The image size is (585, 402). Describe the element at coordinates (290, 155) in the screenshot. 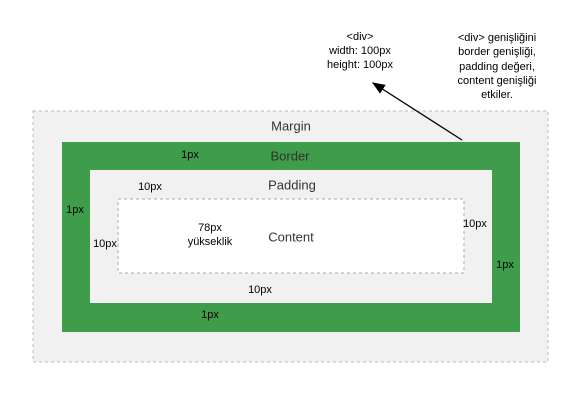

I see `border-label: Border` at that location.